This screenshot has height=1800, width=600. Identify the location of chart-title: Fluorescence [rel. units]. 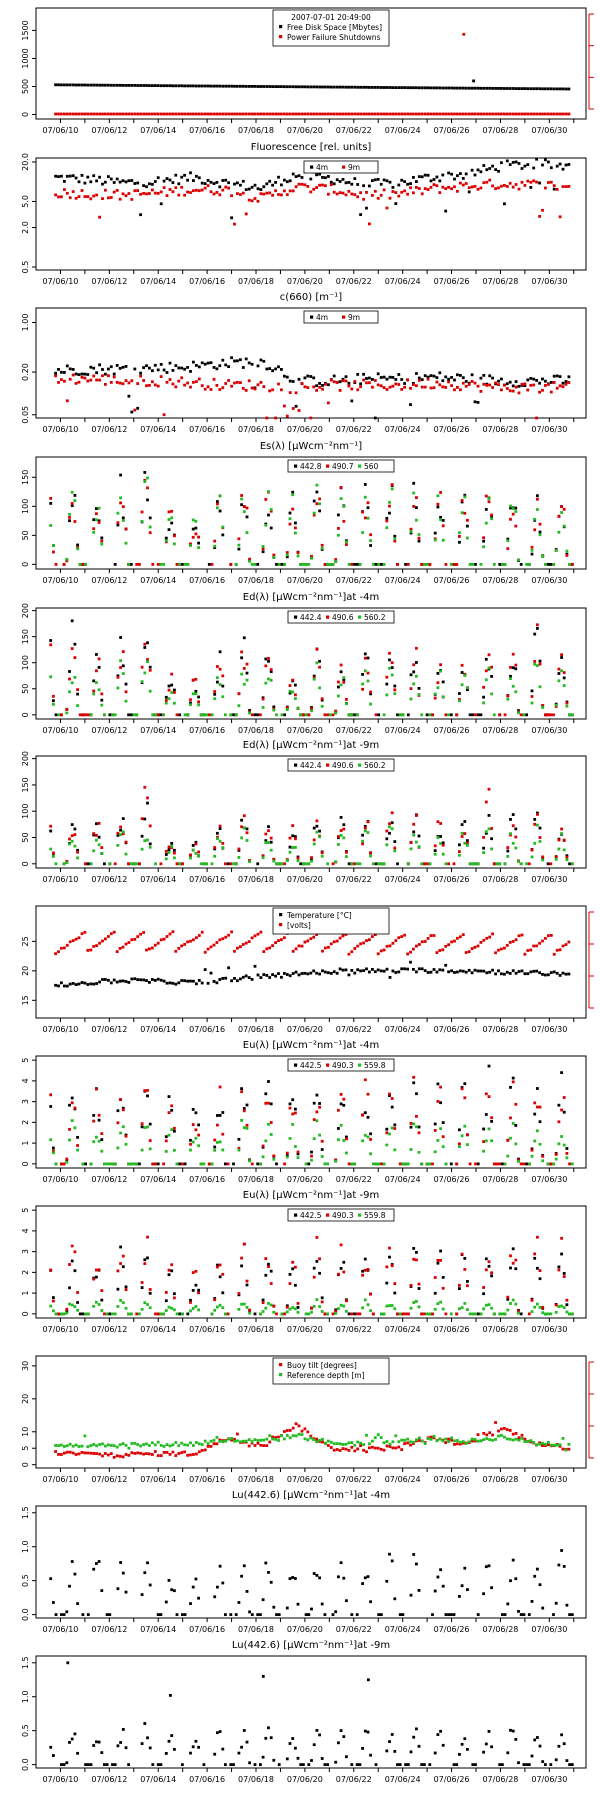
(311, 147).